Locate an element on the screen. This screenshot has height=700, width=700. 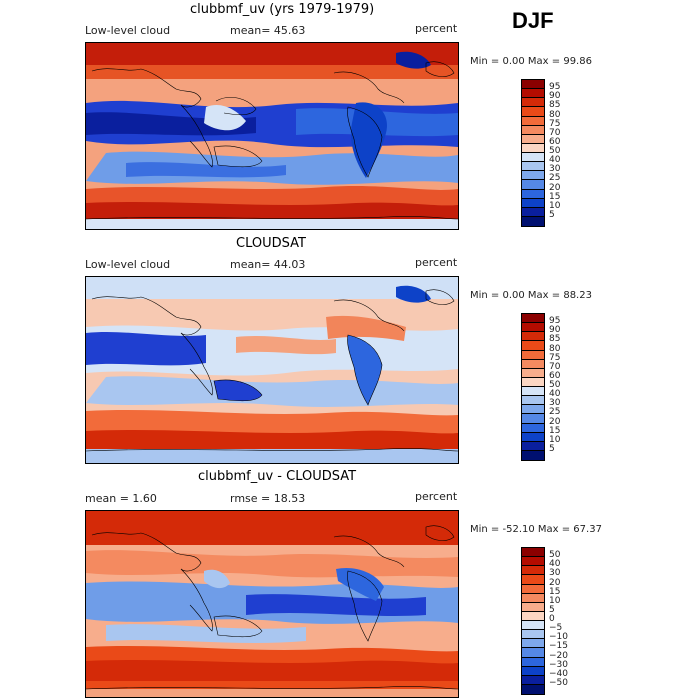
panel-3-map is located at coordinates (272, 604).